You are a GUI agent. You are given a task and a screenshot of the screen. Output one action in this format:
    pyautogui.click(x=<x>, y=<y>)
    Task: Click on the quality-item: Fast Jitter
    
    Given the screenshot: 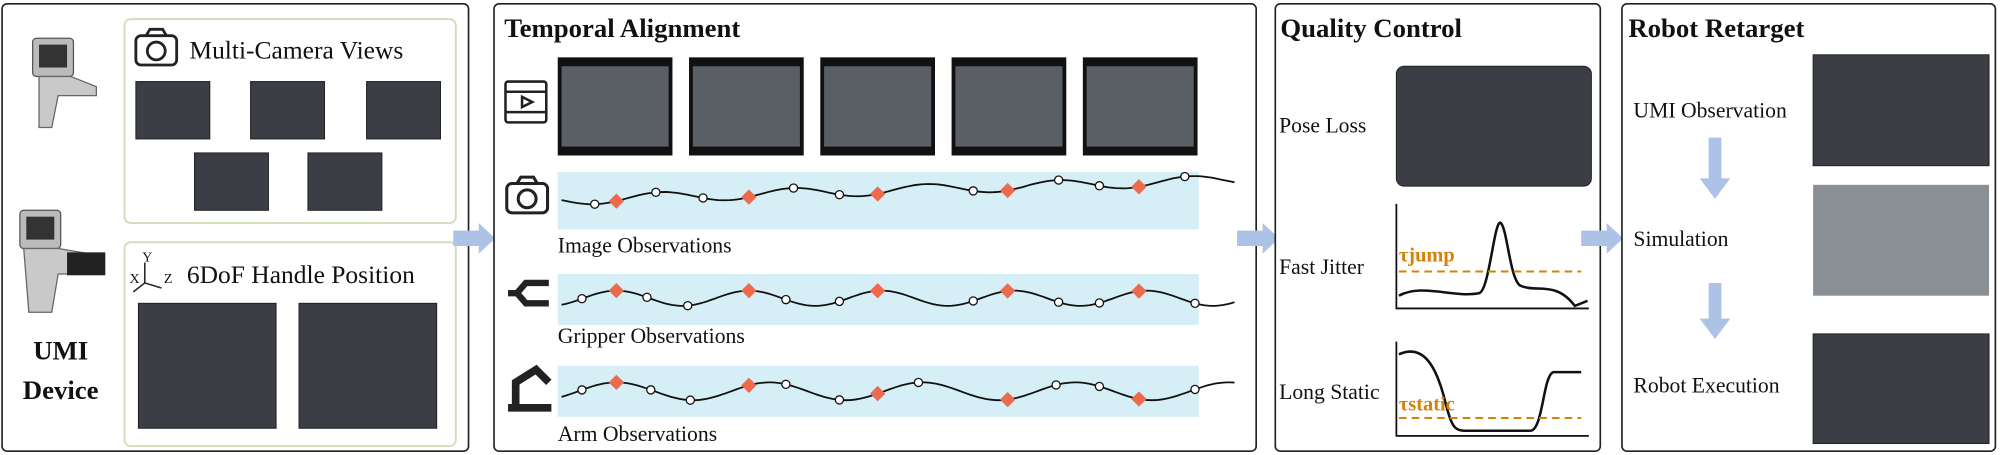 What is the action you would take?
    pyautogui.click(x=1322, y=267)
    